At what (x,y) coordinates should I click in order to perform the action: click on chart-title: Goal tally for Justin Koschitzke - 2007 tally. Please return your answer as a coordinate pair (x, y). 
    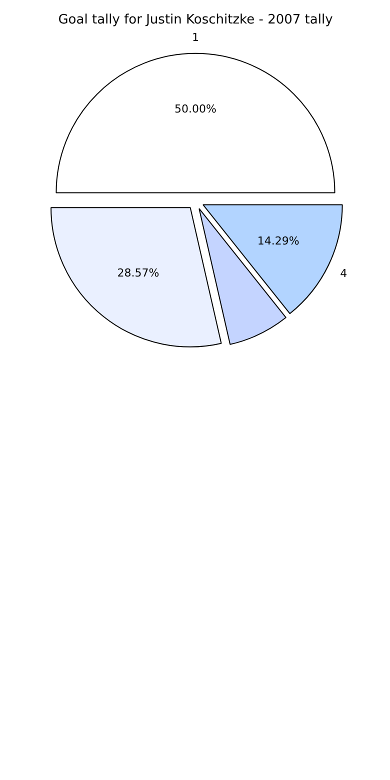
    Looking at the image, I should click on (196, 20).